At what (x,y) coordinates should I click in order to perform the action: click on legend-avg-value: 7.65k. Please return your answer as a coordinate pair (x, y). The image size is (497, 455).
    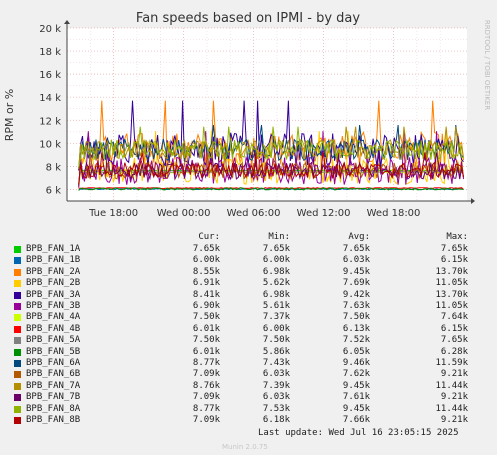
    Looking at the image, I should click on (356, 249).